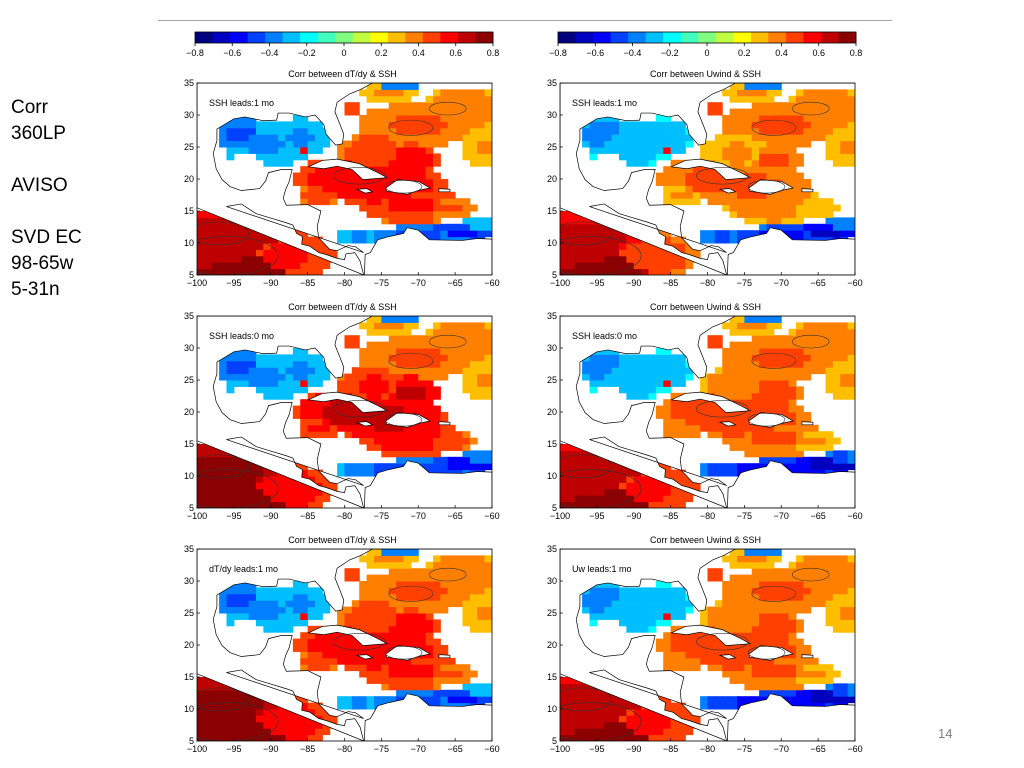  What do you see at coordinates (414, 37) in the screenshot?
I see `colorbar-swatch` at bounding box center [414, 37].